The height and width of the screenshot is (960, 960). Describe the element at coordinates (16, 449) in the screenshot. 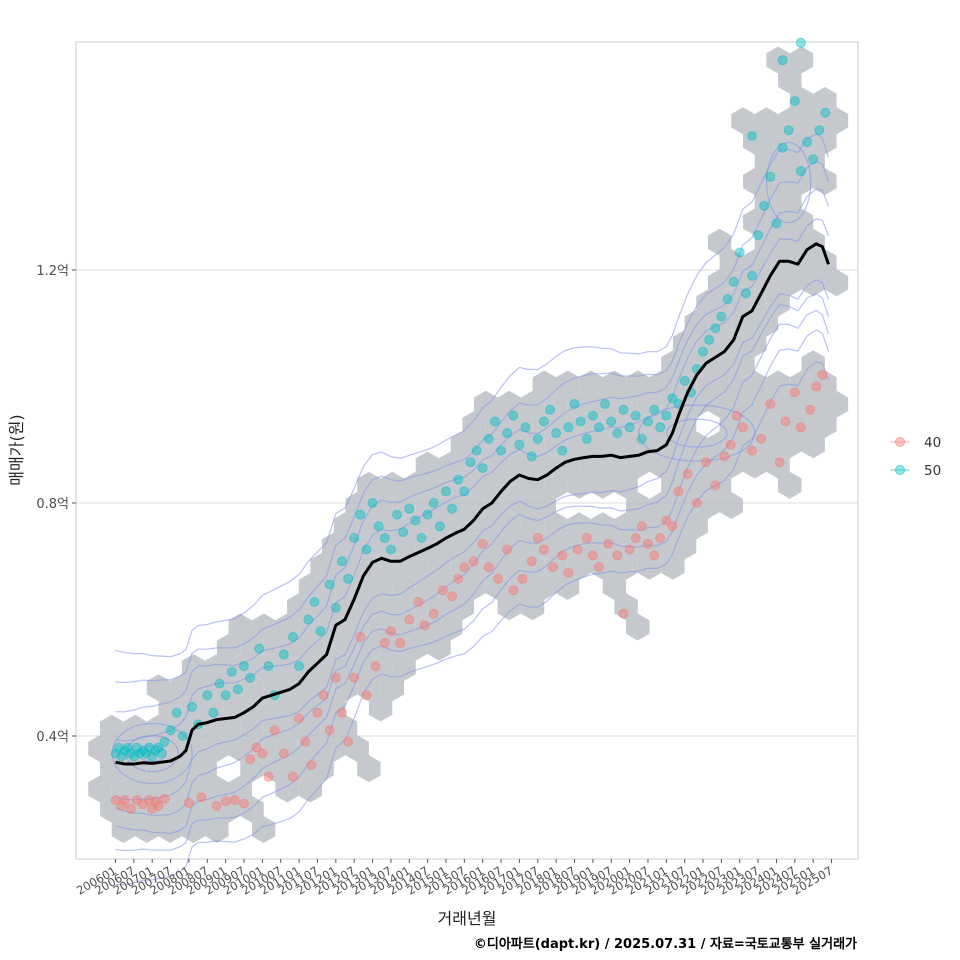

I see `y-axis-title: 매매가(원)` at that location.